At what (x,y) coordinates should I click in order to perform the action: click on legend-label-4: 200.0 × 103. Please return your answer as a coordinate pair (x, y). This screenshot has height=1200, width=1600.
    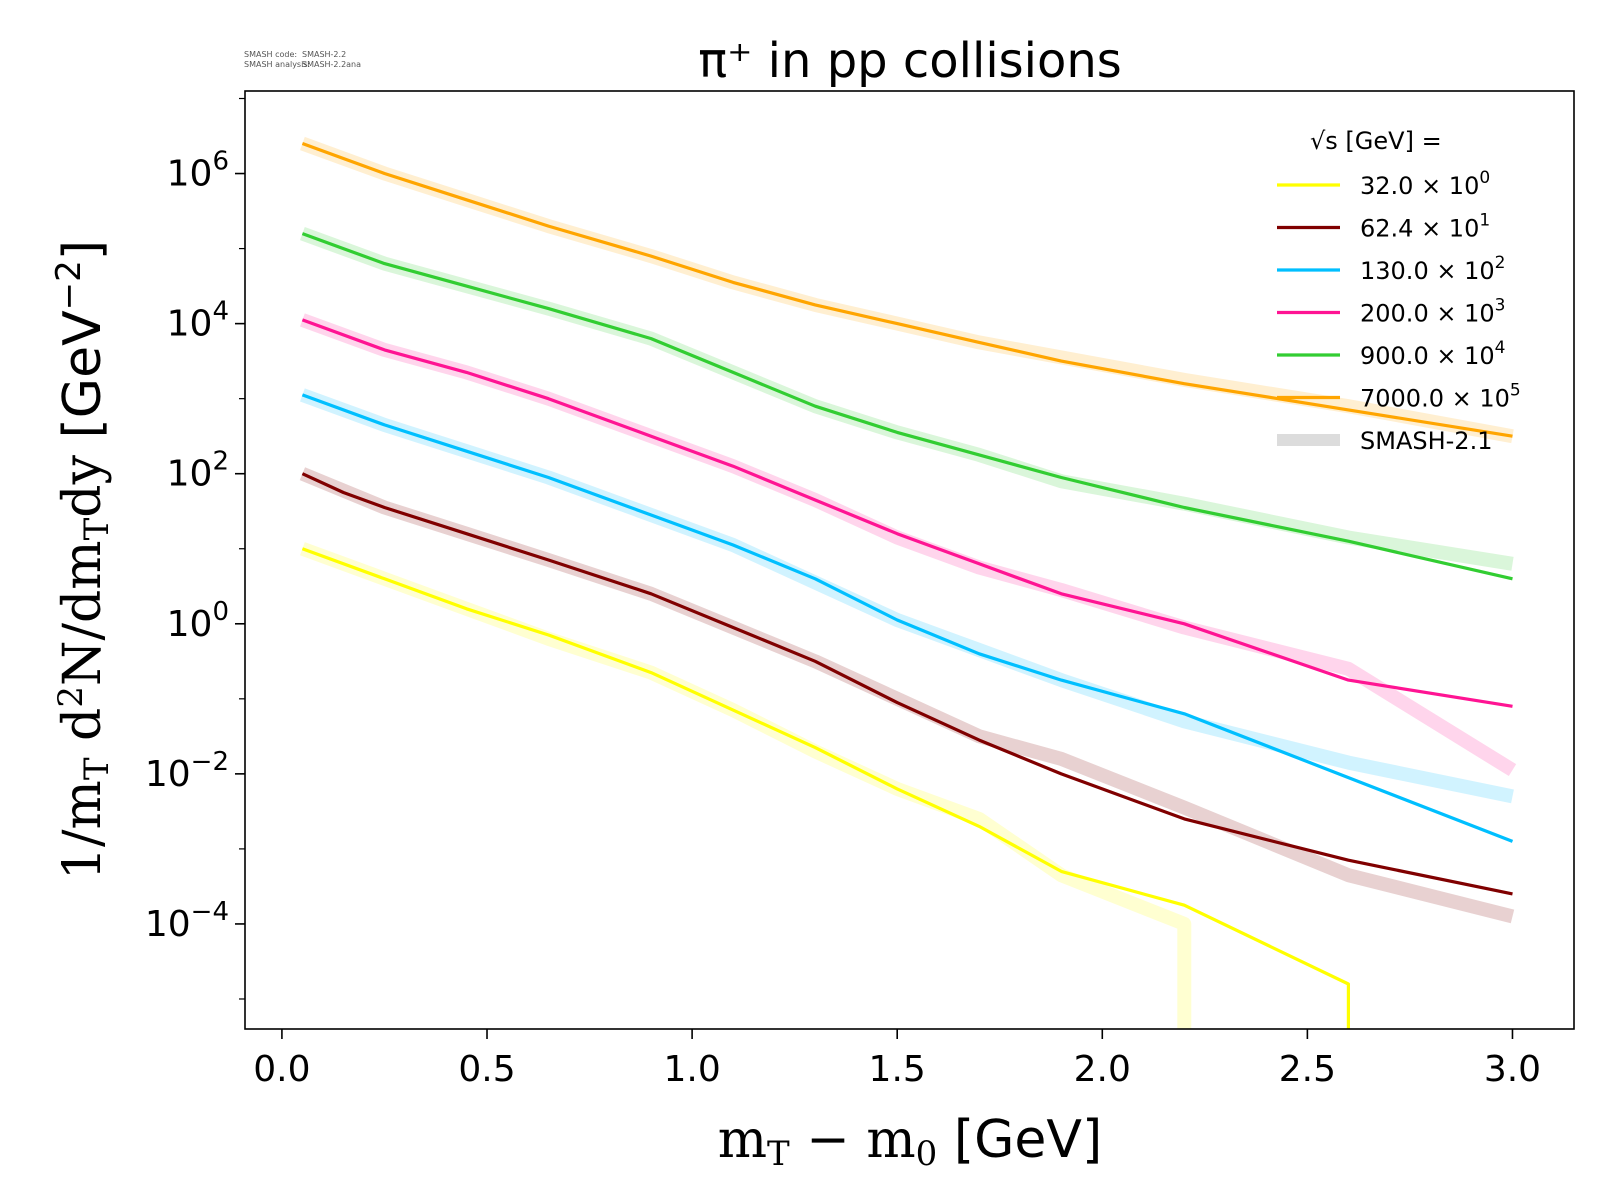
    Looking at the image, I should click on (1432, 312).